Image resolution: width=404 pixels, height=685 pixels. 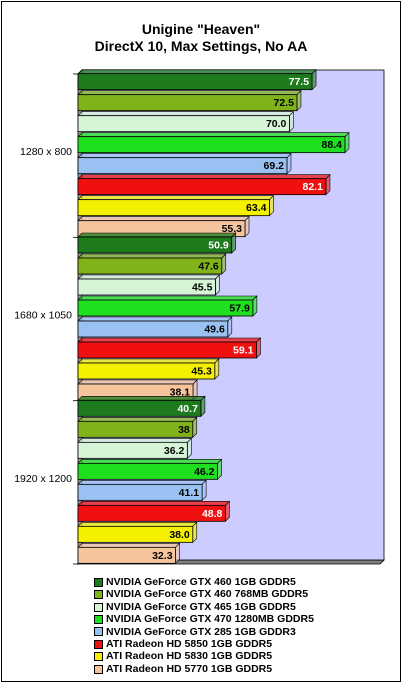 What do you see at coordinates (201, 29) in the screenshot?
I see `chart-title-line-1: Unigine "Heaven"` at bounding box center [201, 29].